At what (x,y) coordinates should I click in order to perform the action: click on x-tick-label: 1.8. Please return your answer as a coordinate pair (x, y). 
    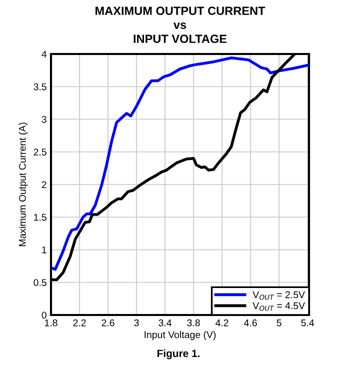
    Looking at the image, I should click on (51, 322).